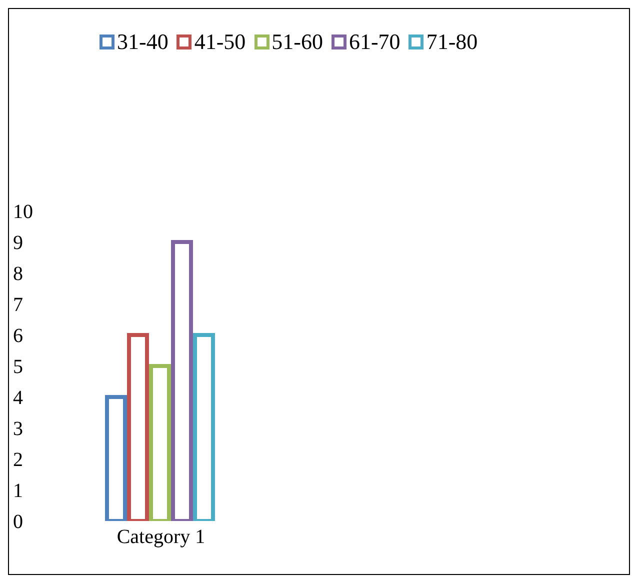  I want to click on x-tick-label: Category 1, so click(161, 537).